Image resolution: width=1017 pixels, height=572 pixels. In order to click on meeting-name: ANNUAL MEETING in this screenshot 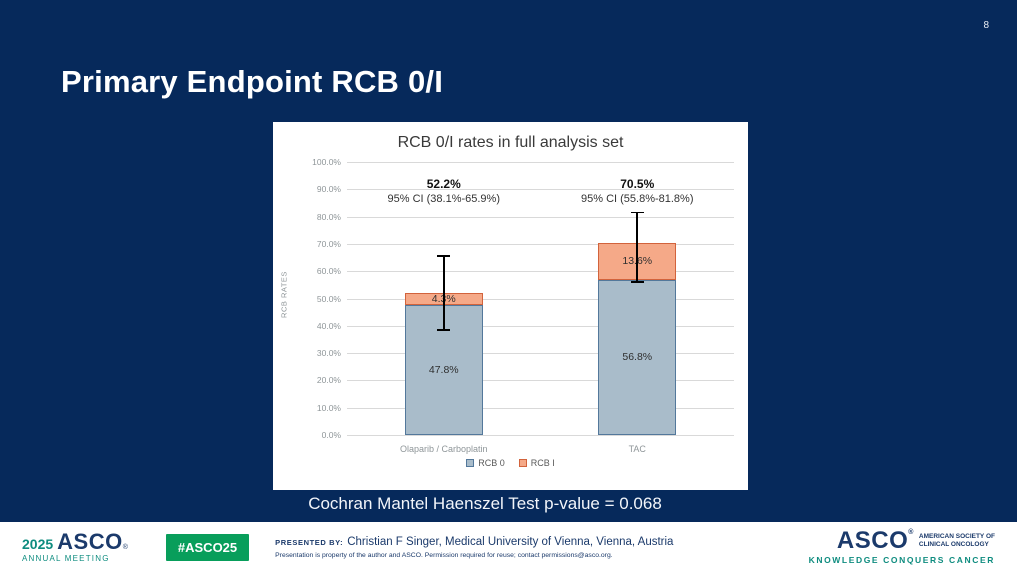, I will do `click(66, 558)`.